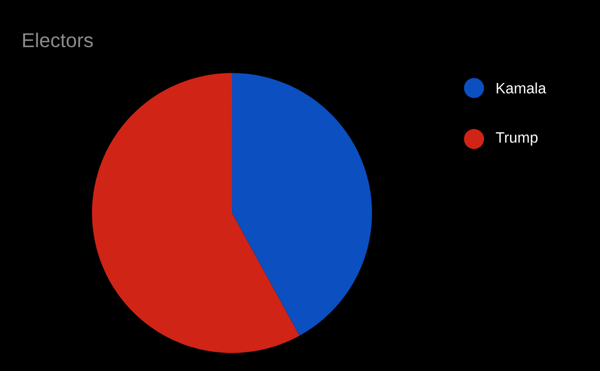 Image resolution: width=600 pixels, height=371 pixels. What do you see at coordinates (58, 40) in the screenshot?
I see `chart-title: Electors` at bounding box center [58, 40].